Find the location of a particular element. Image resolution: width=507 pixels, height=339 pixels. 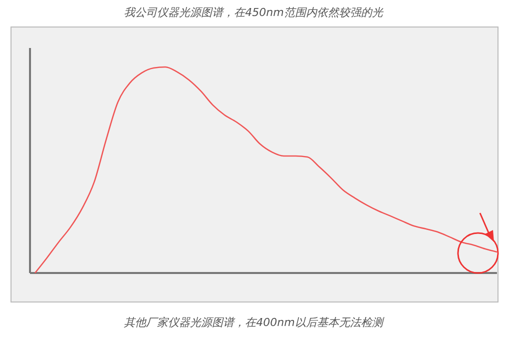

chart-title: 我公司仪器光源图谱，在450nm范围内依然较强的光 is located at coordinates (254, 12).